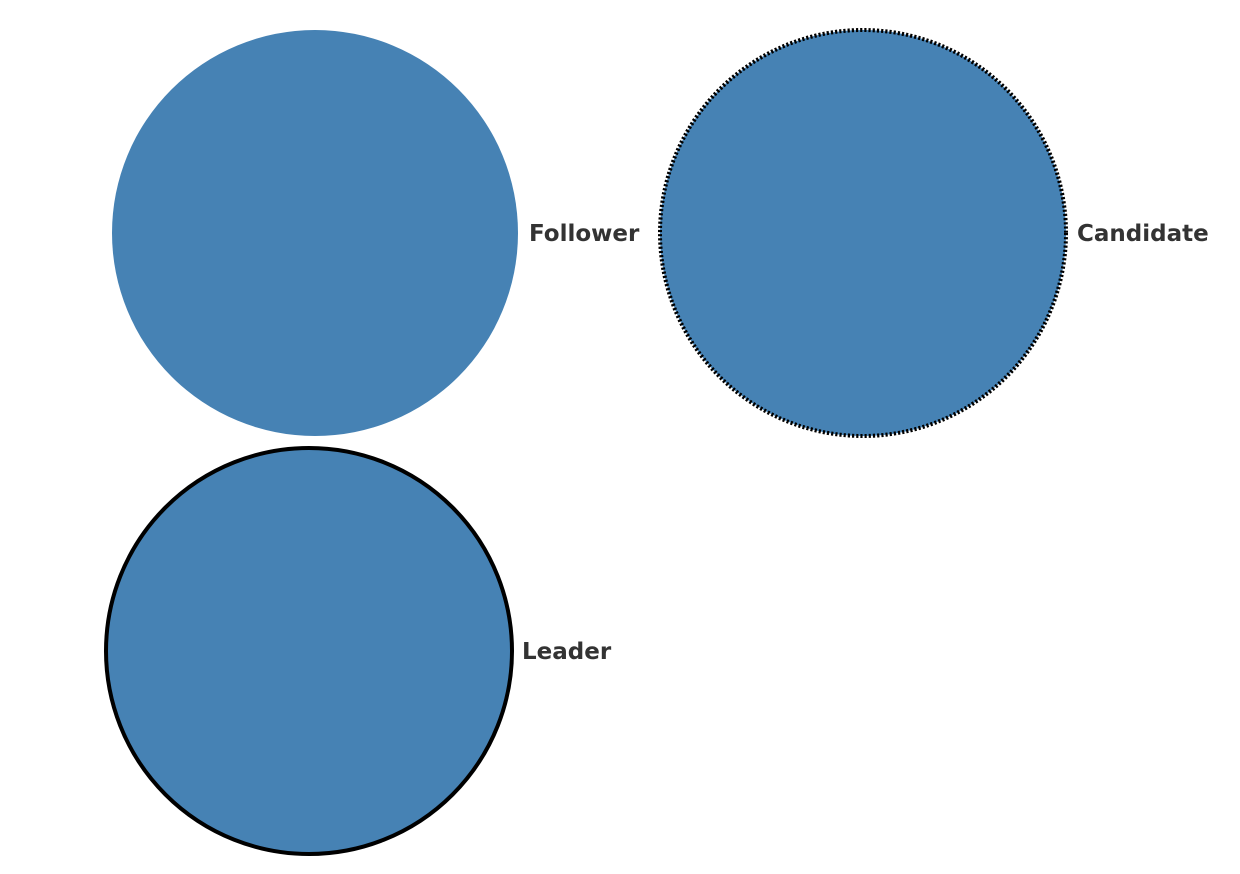 This screenshot has height=874, width=1240. Describe the element at coordinates (1143, 234) in the screenshot. I see `candidate-label: Candidate` at that location.